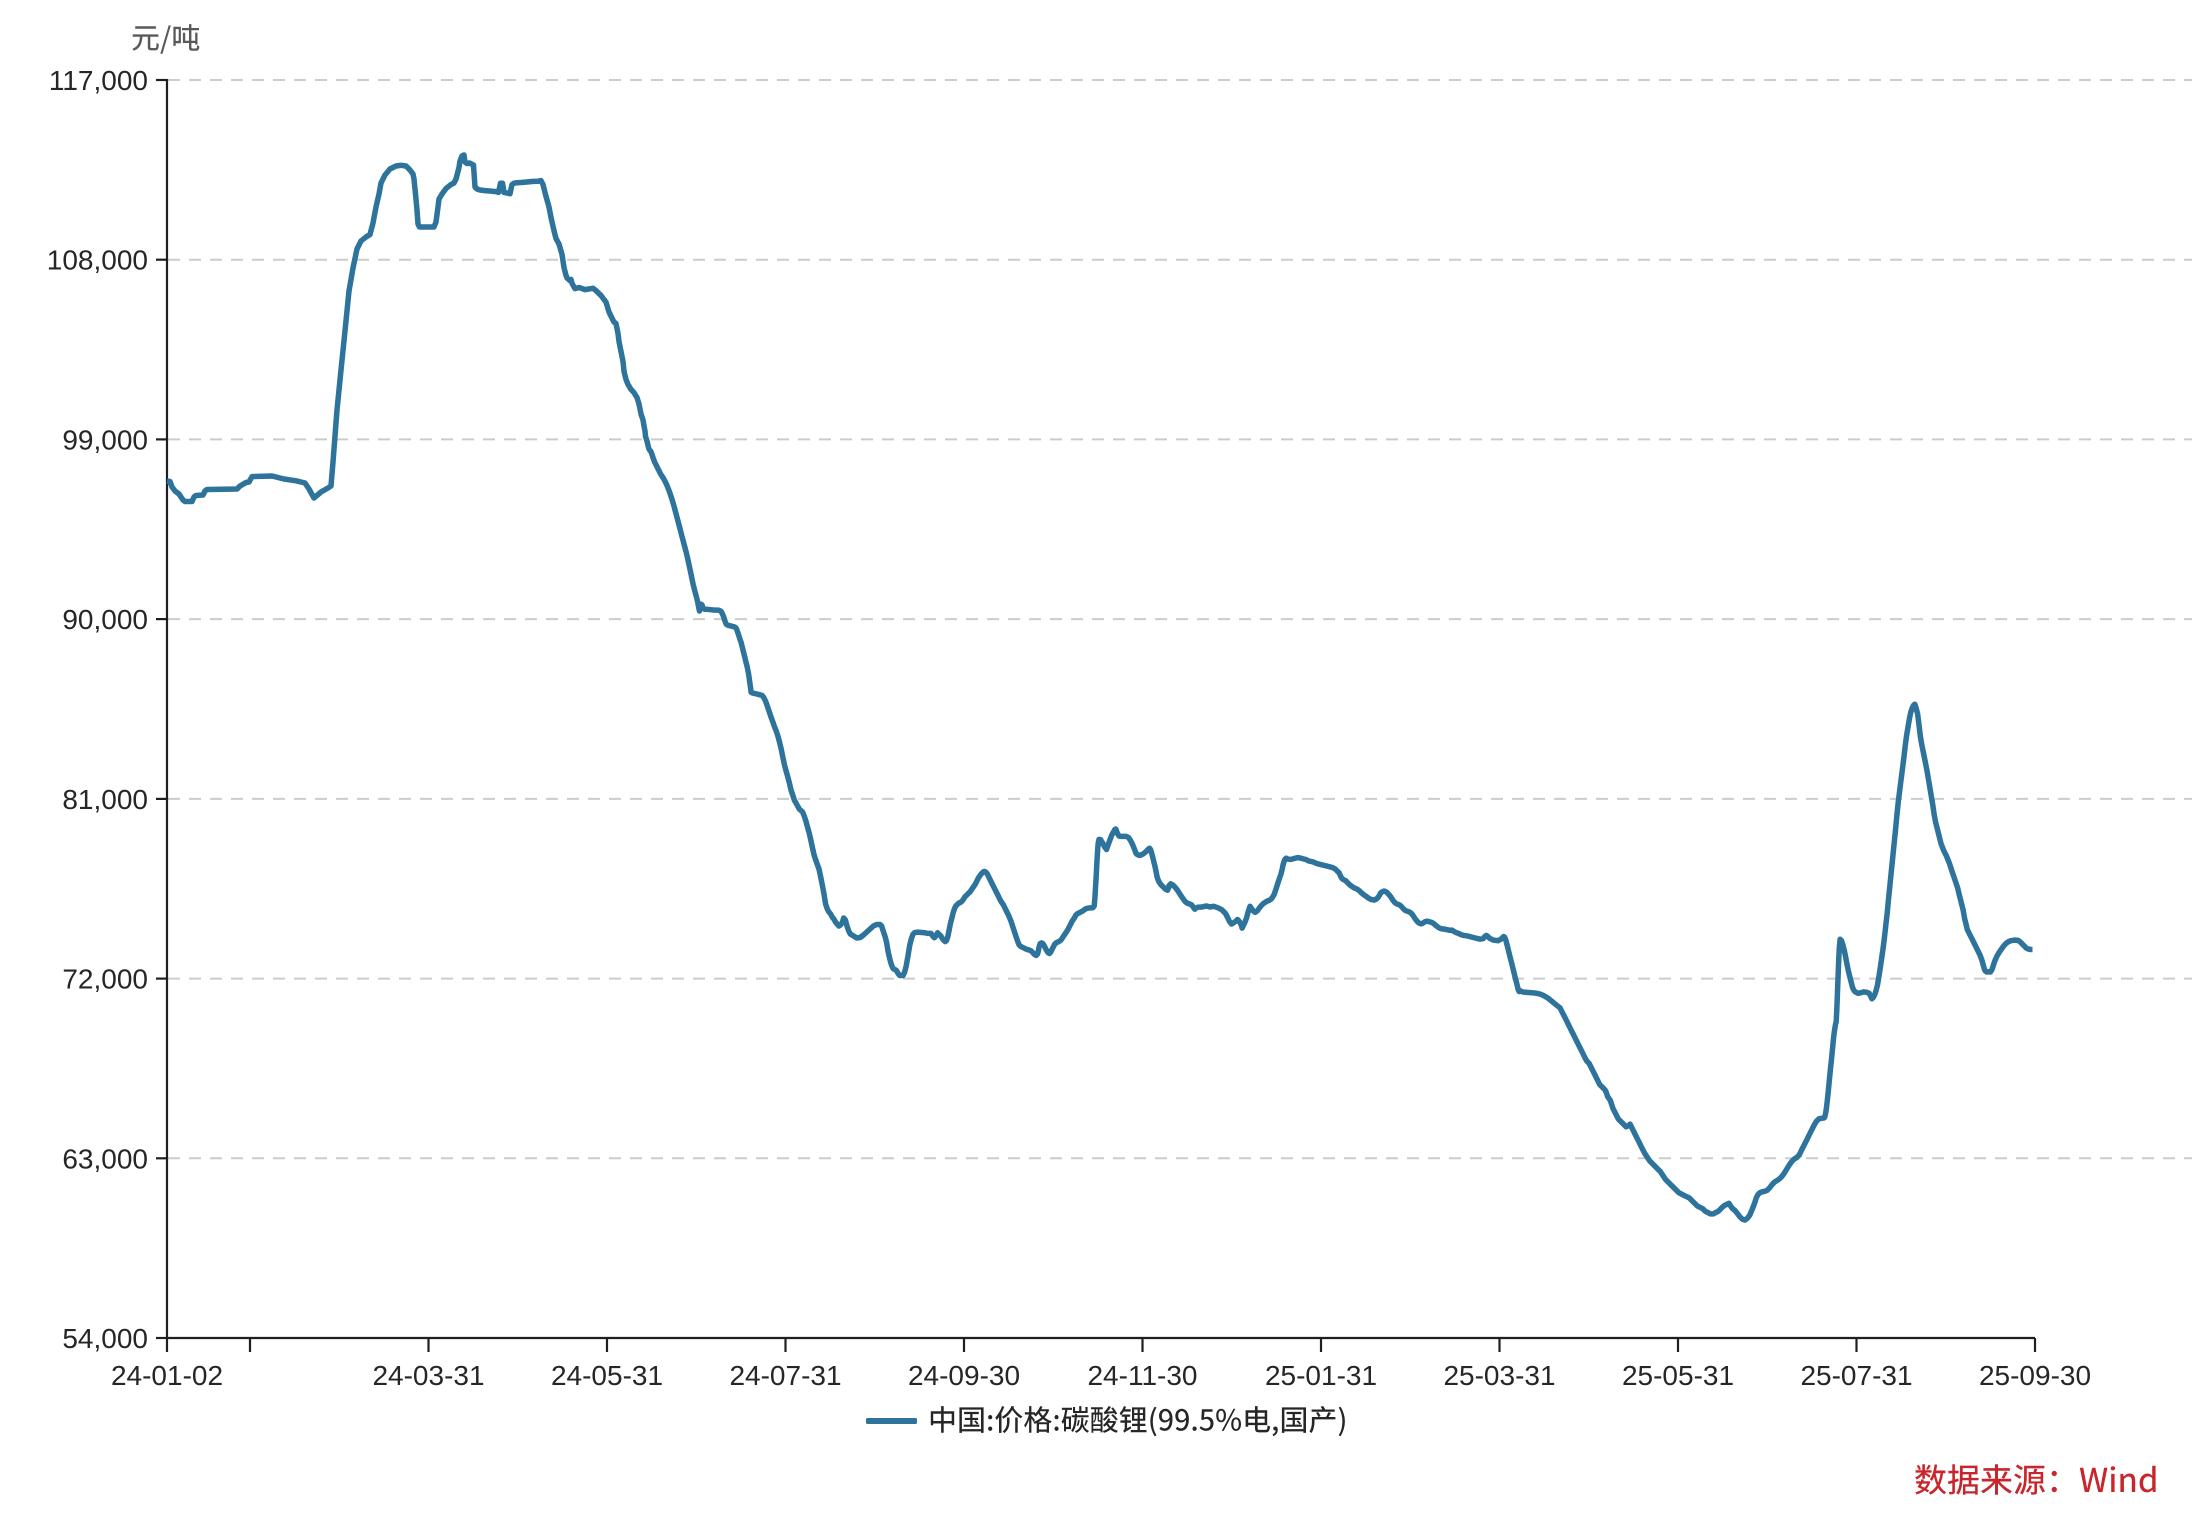  I want to click on svg-text: 117,000, so click(98, 80).